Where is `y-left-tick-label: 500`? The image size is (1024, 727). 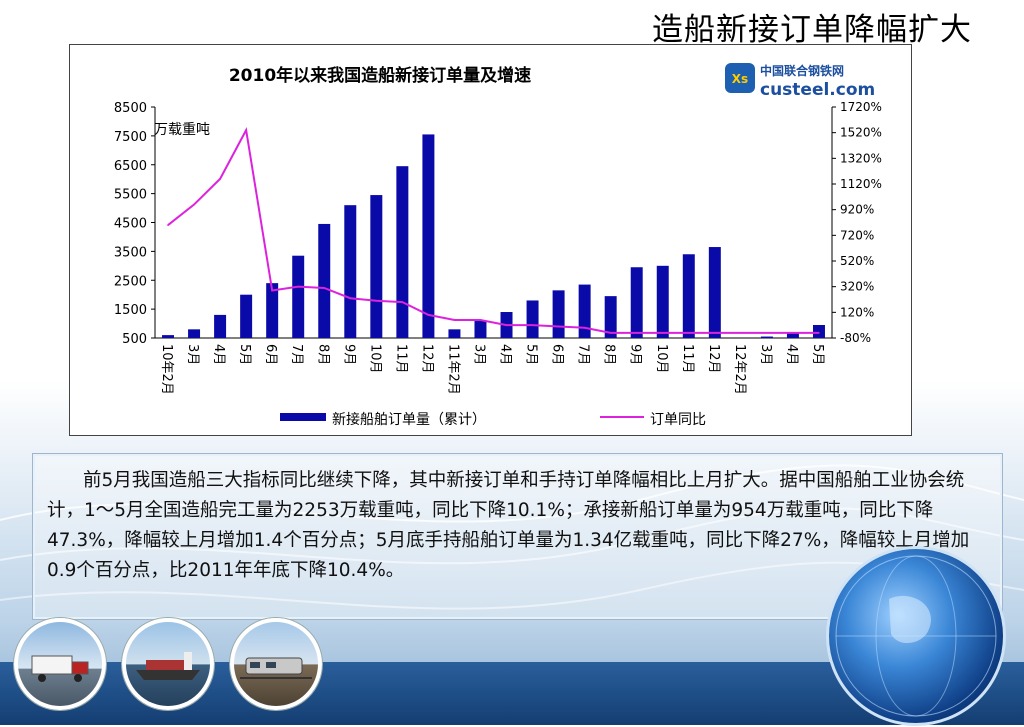
y-left-tick-label: 500 is located at coordinates (134, 339).